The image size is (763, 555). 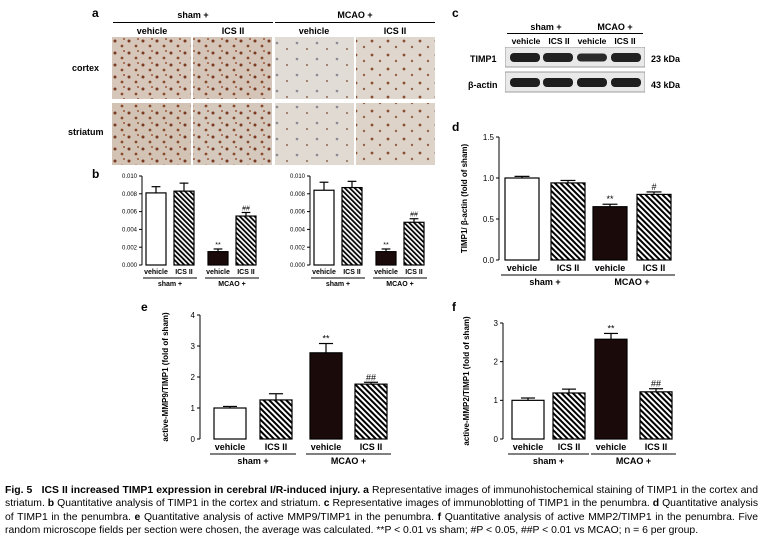 I want to click on y-tick-label: 1.5, so click(x=489, y=137).